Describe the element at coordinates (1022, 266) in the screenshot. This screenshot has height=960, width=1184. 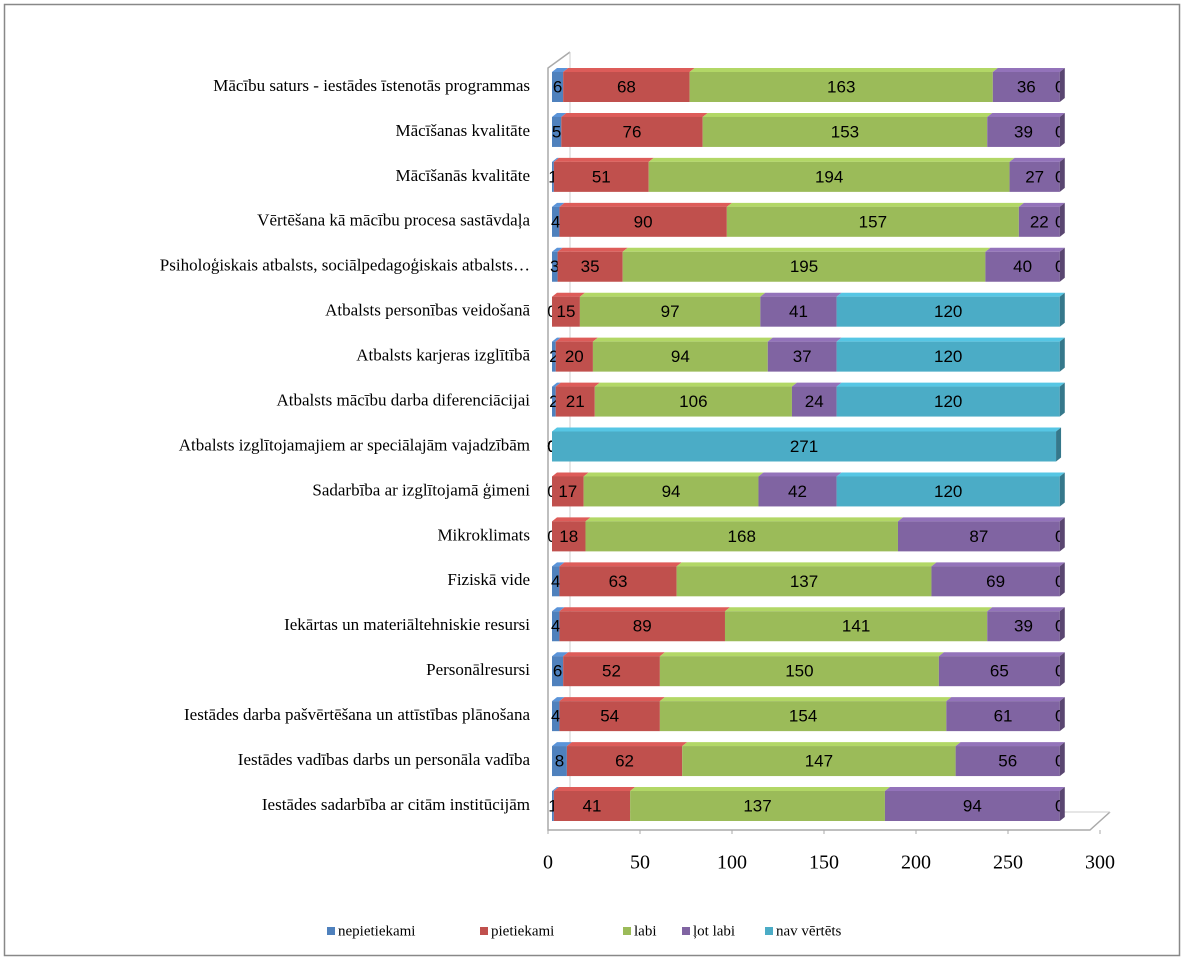
I see `data-label: 40` at that location.